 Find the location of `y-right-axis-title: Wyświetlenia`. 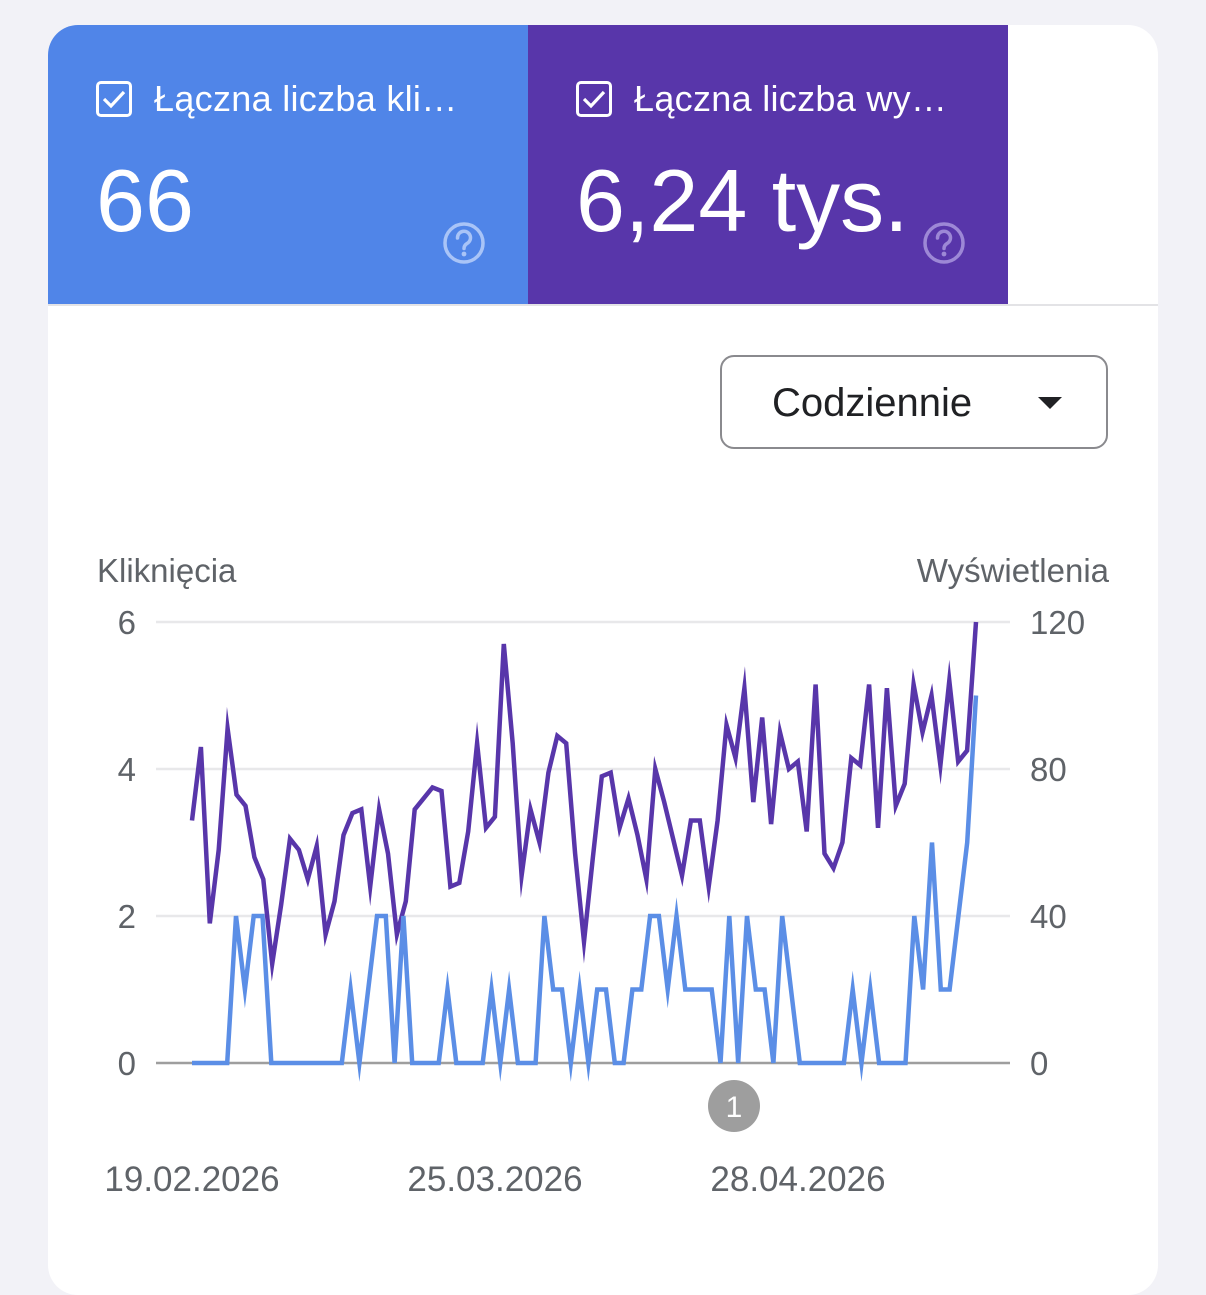

y-right-axis-title: Wyświetlenia is located at coordinates (1013, 570).